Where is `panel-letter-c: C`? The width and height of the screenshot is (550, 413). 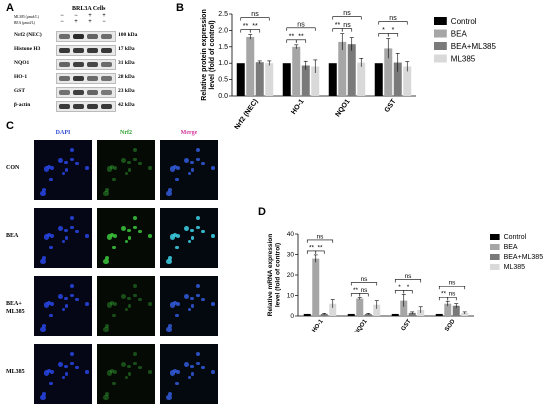 panel-letter-c: C is located at coordinates (10, 126).